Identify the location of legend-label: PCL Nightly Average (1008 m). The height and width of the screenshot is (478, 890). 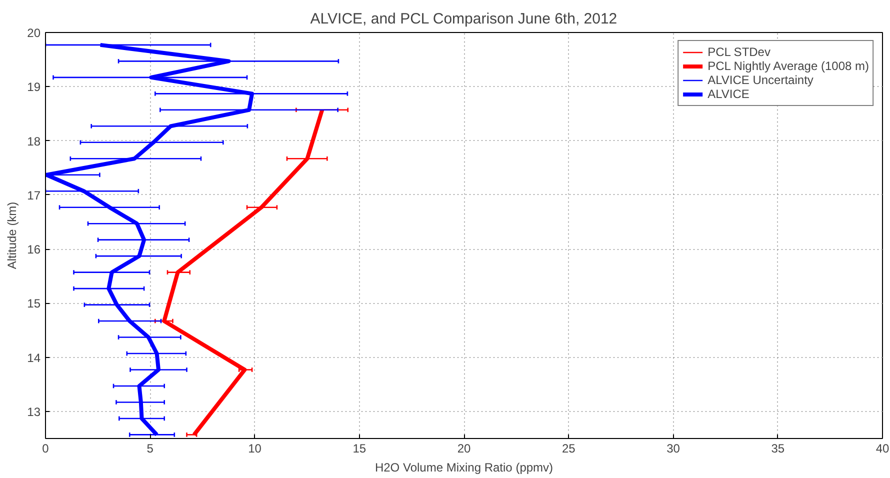
(788, 66).